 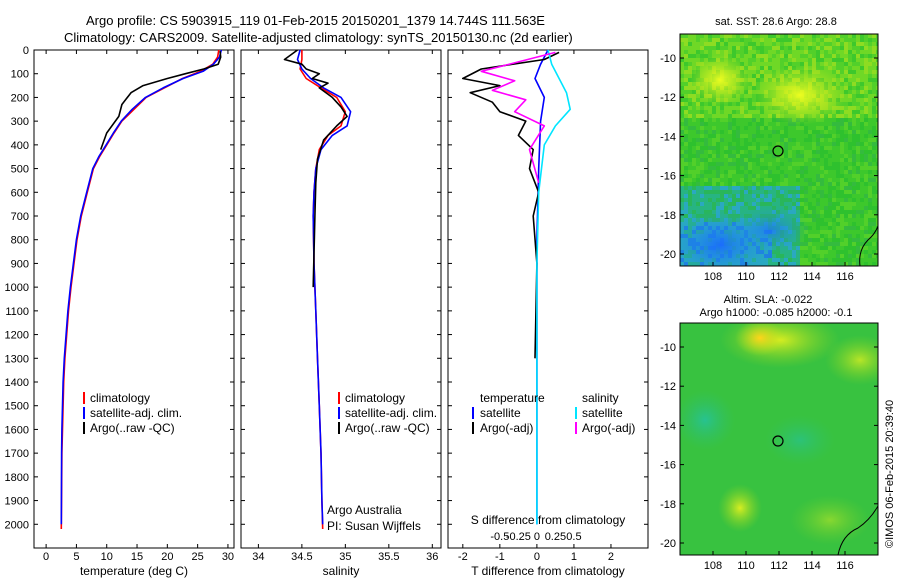 What do you see at coordinates (518, 537) in the screenshot?
I see `s-diff-tick-label: -0.25` at bounding box center [518, 537].